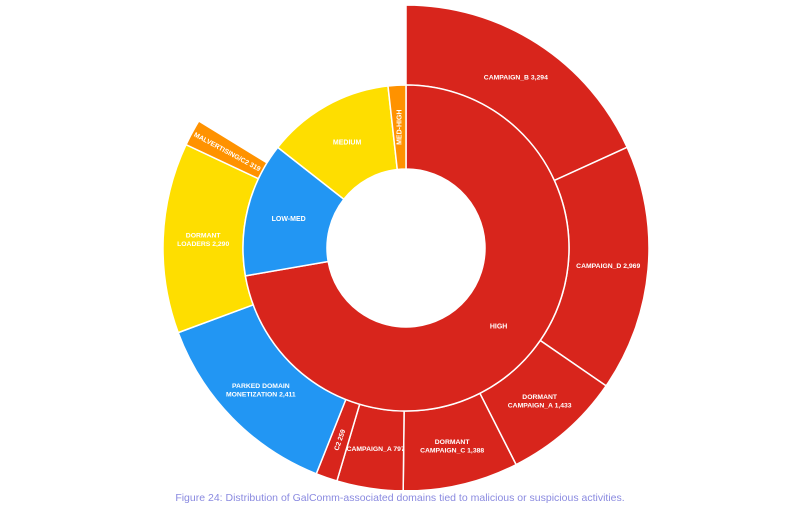 This screenshot has height=513, width=800. Describe the element at coordinates (289, 219) in the screenshot. I see `inner-label-low-med: LOW-MED` at that location.